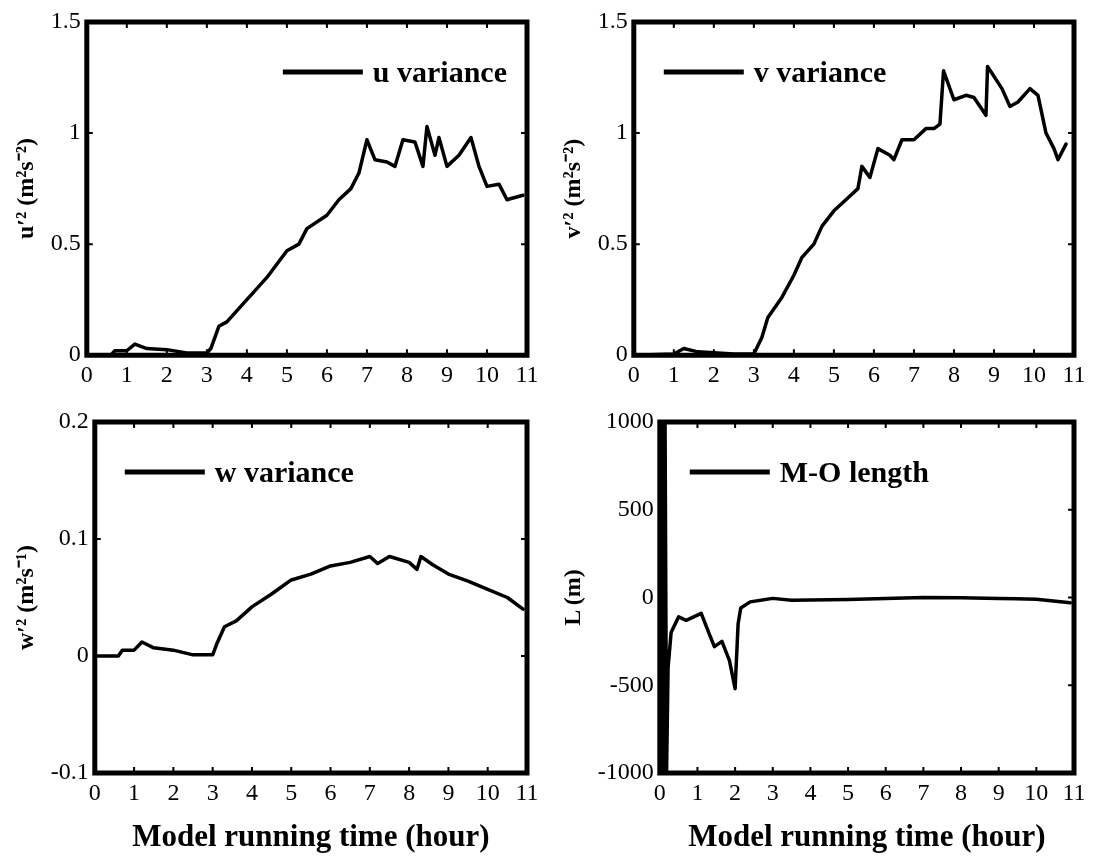 Image resolution: width=1095 pixels, height=865 pixels. Describe the element at coordinates (69, 771) in the screenshot. I see `y-tick-label: -0.1` at that location.